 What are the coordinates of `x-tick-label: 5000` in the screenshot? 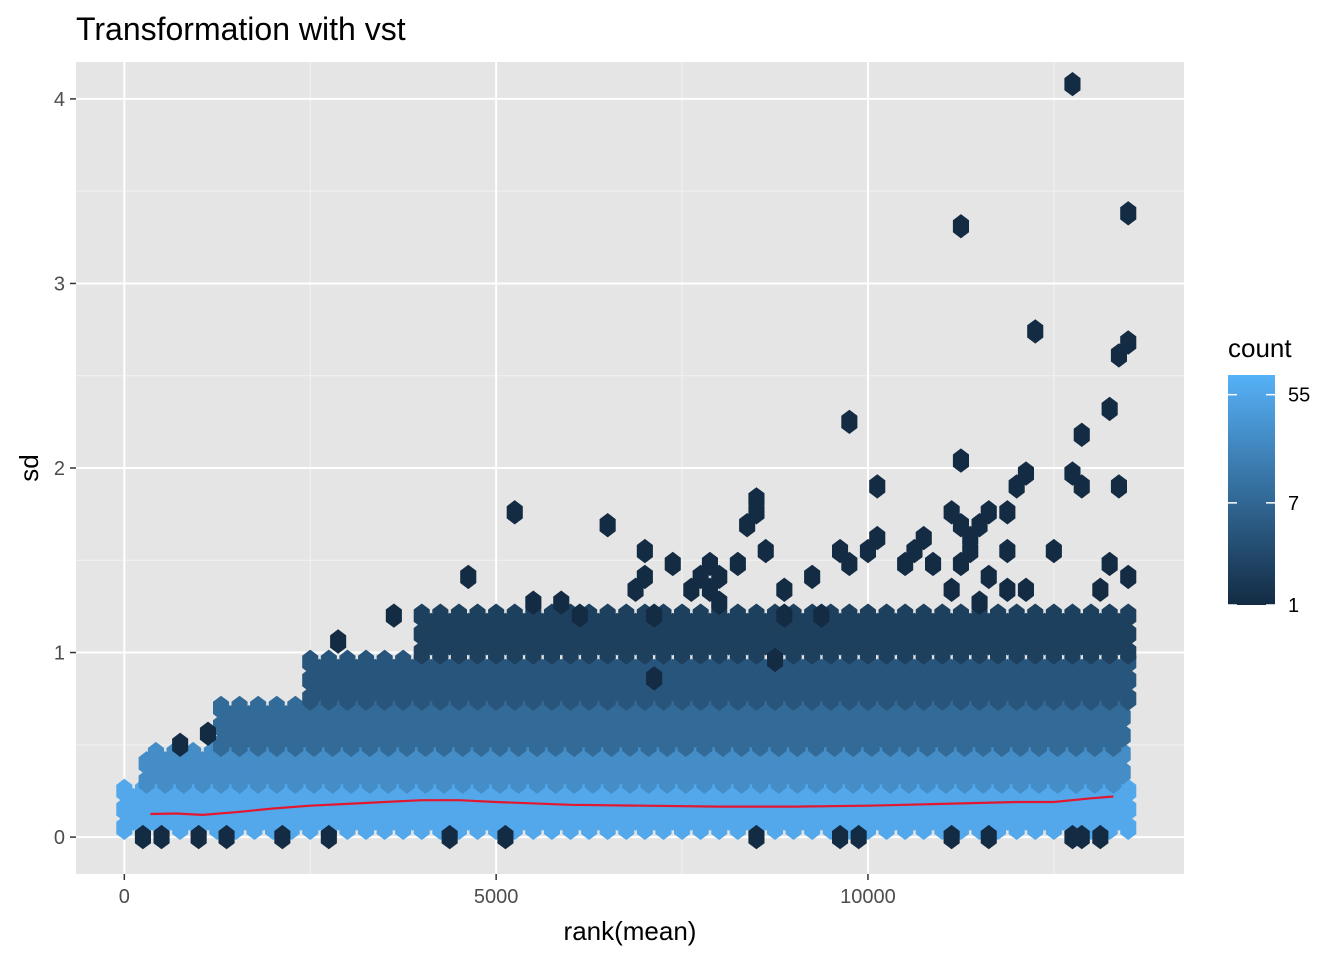 It's located at (496, 897).